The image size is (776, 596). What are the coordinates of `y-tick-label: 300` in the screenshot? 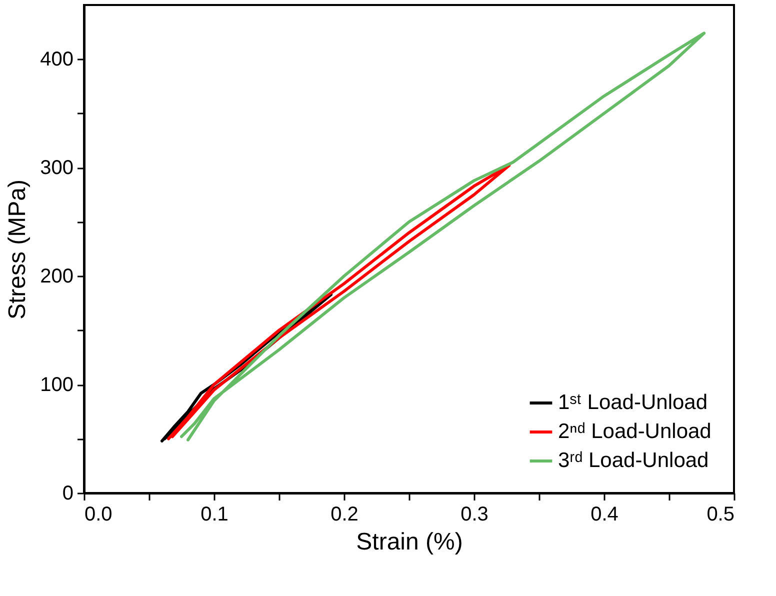 It's located at (57, 168).